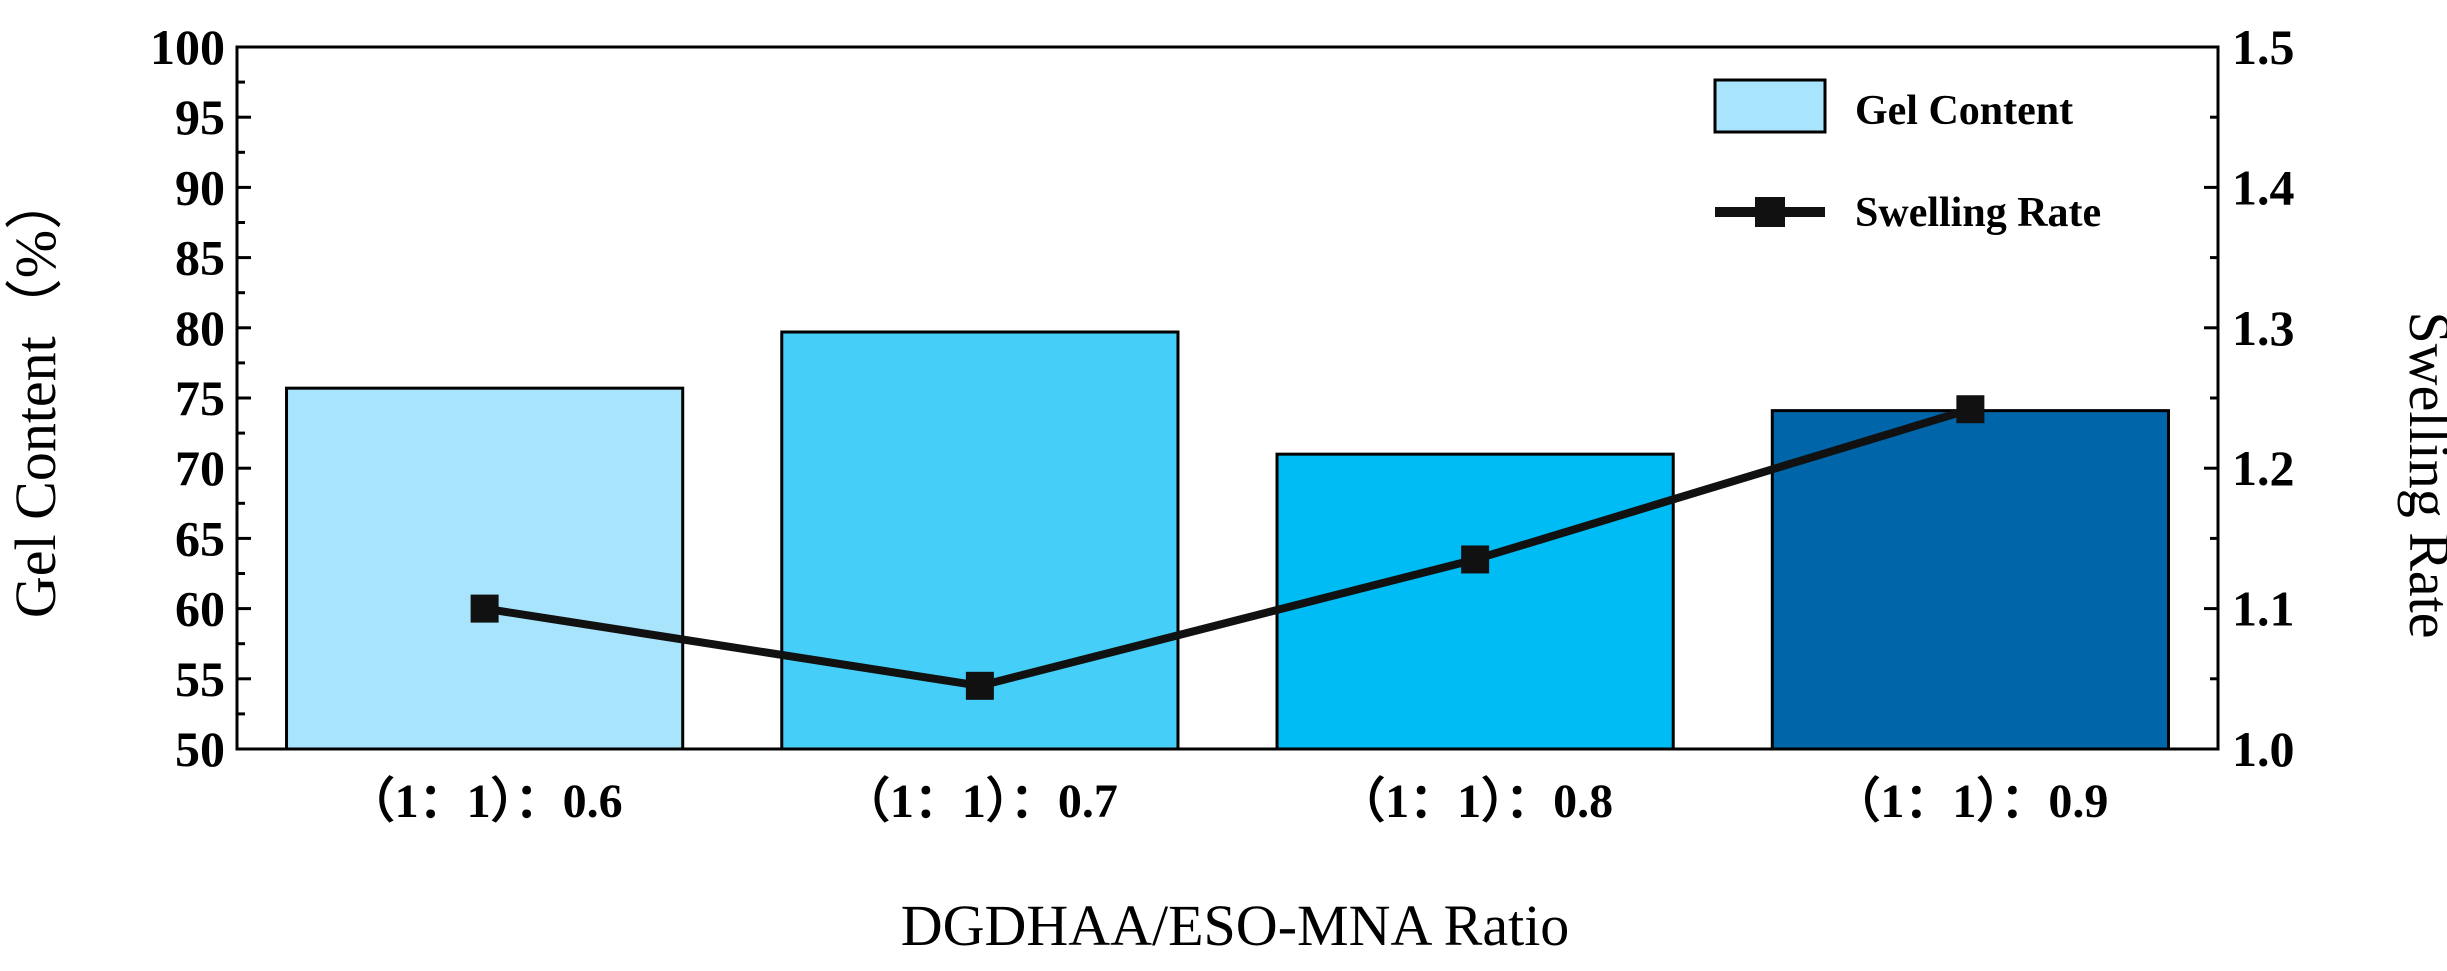  What do you see at coordinates (200, 187) in the screenshot?
I see `left-tick-label: 90` at bounding box center [200, 187].